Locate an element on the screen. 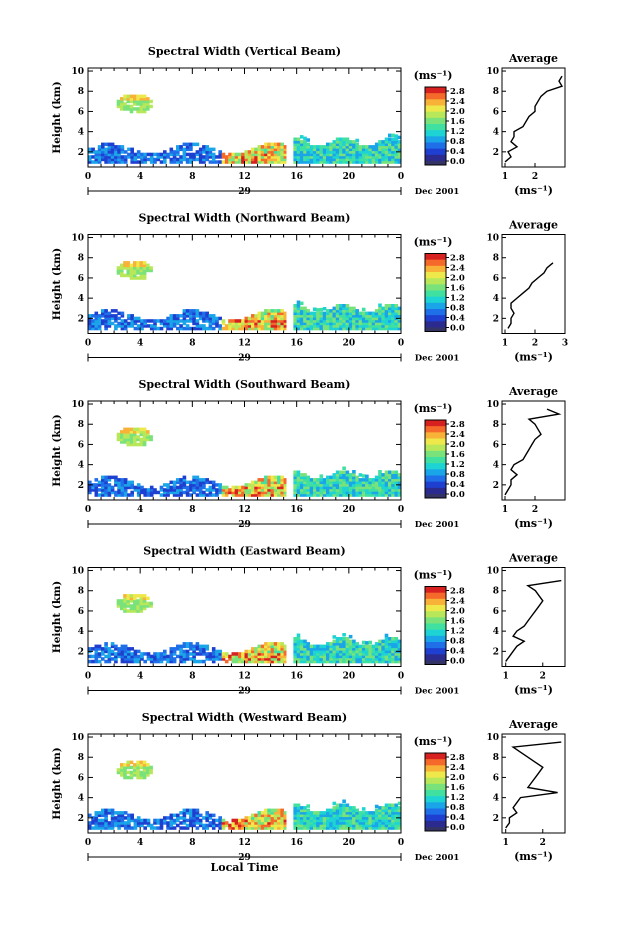  colorbar: 2.82.42.01.61.20.80.40.0 is located at coordinates (444, 626).